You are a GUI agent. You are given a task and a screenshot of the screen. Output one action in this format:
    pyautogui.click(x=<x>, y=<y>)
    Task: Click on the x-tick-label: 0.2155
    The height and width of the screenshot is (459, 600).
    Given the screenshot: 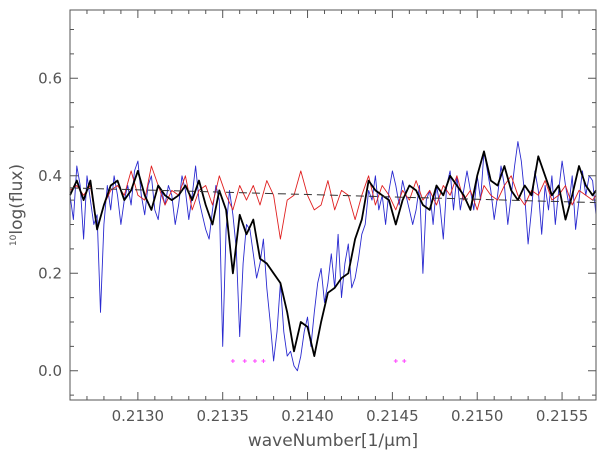 What is the action you would take?
    pyautogui.click(x=562, y=416)
    